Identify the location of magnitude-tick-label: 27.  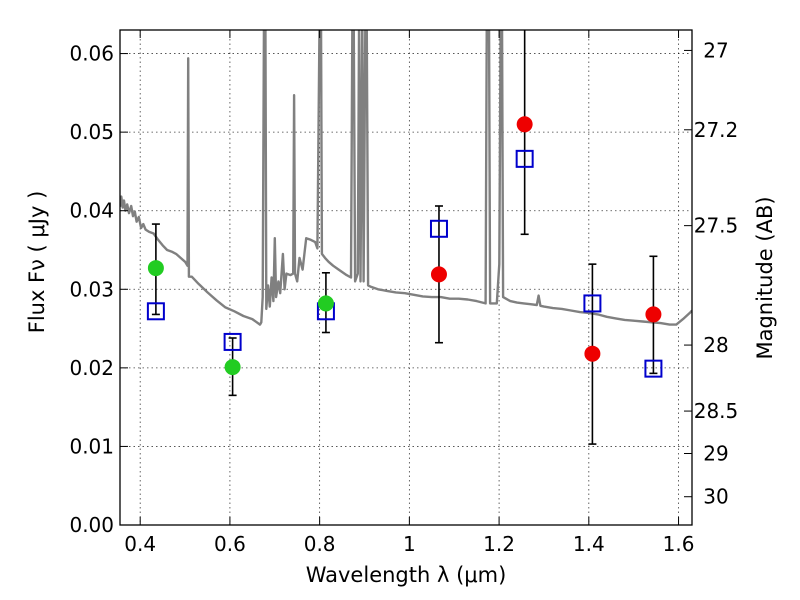
(715, 50).